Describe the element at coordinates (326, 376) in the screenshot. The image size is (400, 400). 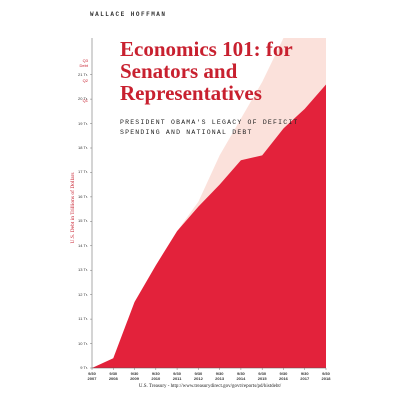
I see `x-tick-label: 9/30 2018` at that location.